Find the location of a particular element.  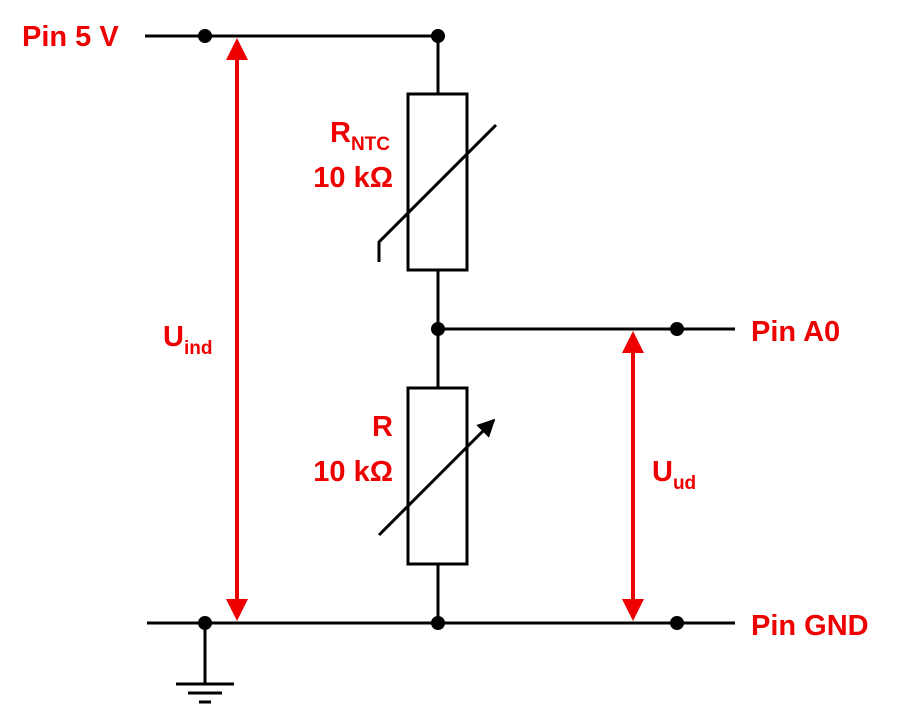

ground-symbol-icon is located at coordinates (205, 693).